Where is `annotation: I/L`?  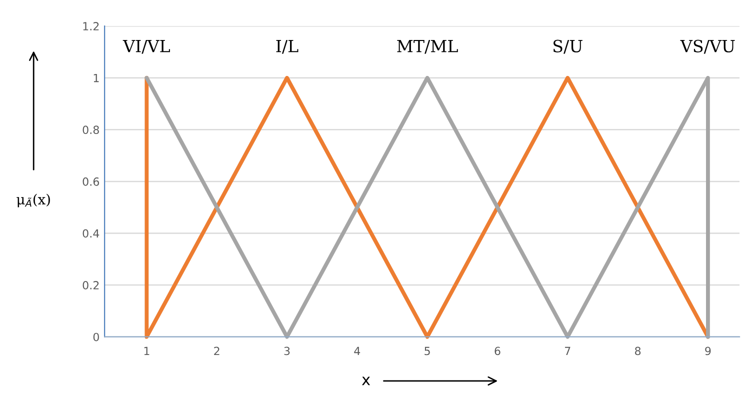 annotation: I/L is located at coordinates (287, 47).